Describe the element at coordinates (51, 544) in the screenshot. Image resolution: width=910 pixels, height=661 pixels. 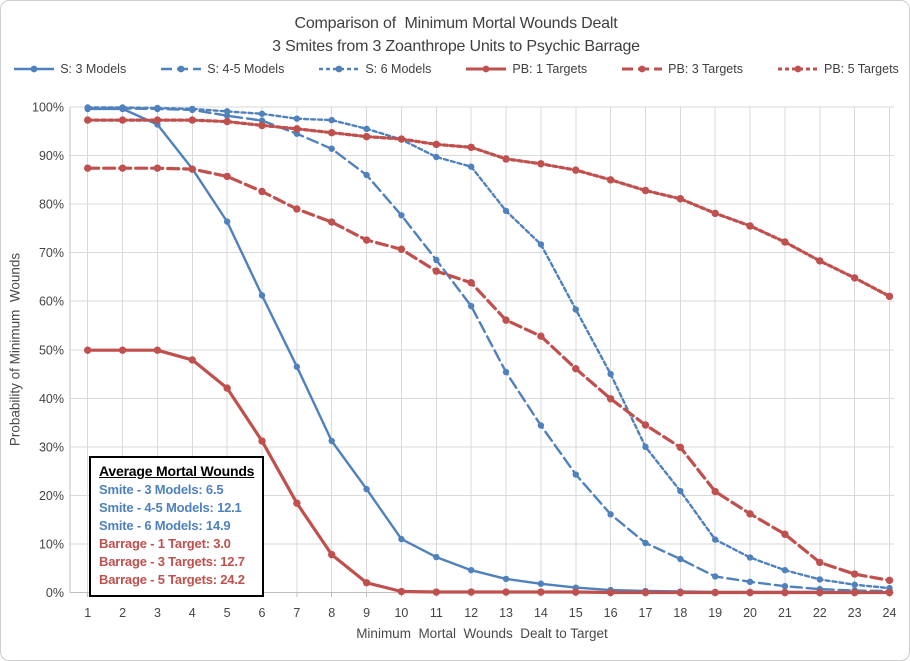
I see `y-tick-label: 10%` at that location.